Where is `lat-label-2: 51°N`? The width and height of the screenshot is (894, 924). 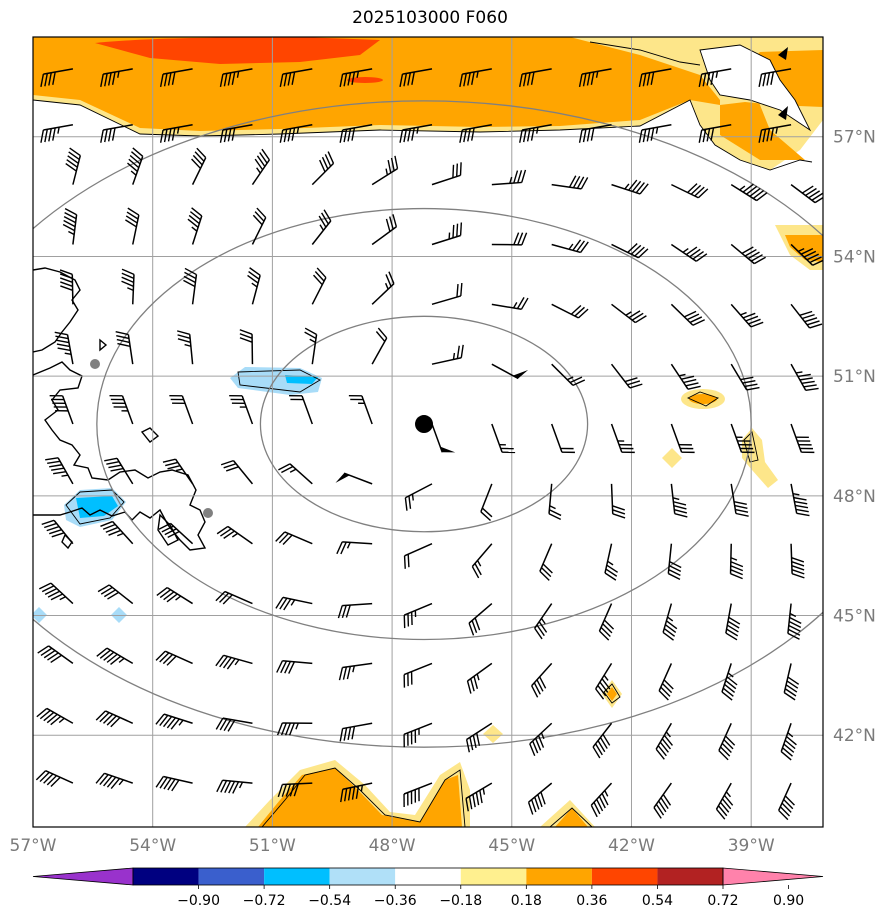
lat-label-2: 51°N is located at coordinates (854, 377).